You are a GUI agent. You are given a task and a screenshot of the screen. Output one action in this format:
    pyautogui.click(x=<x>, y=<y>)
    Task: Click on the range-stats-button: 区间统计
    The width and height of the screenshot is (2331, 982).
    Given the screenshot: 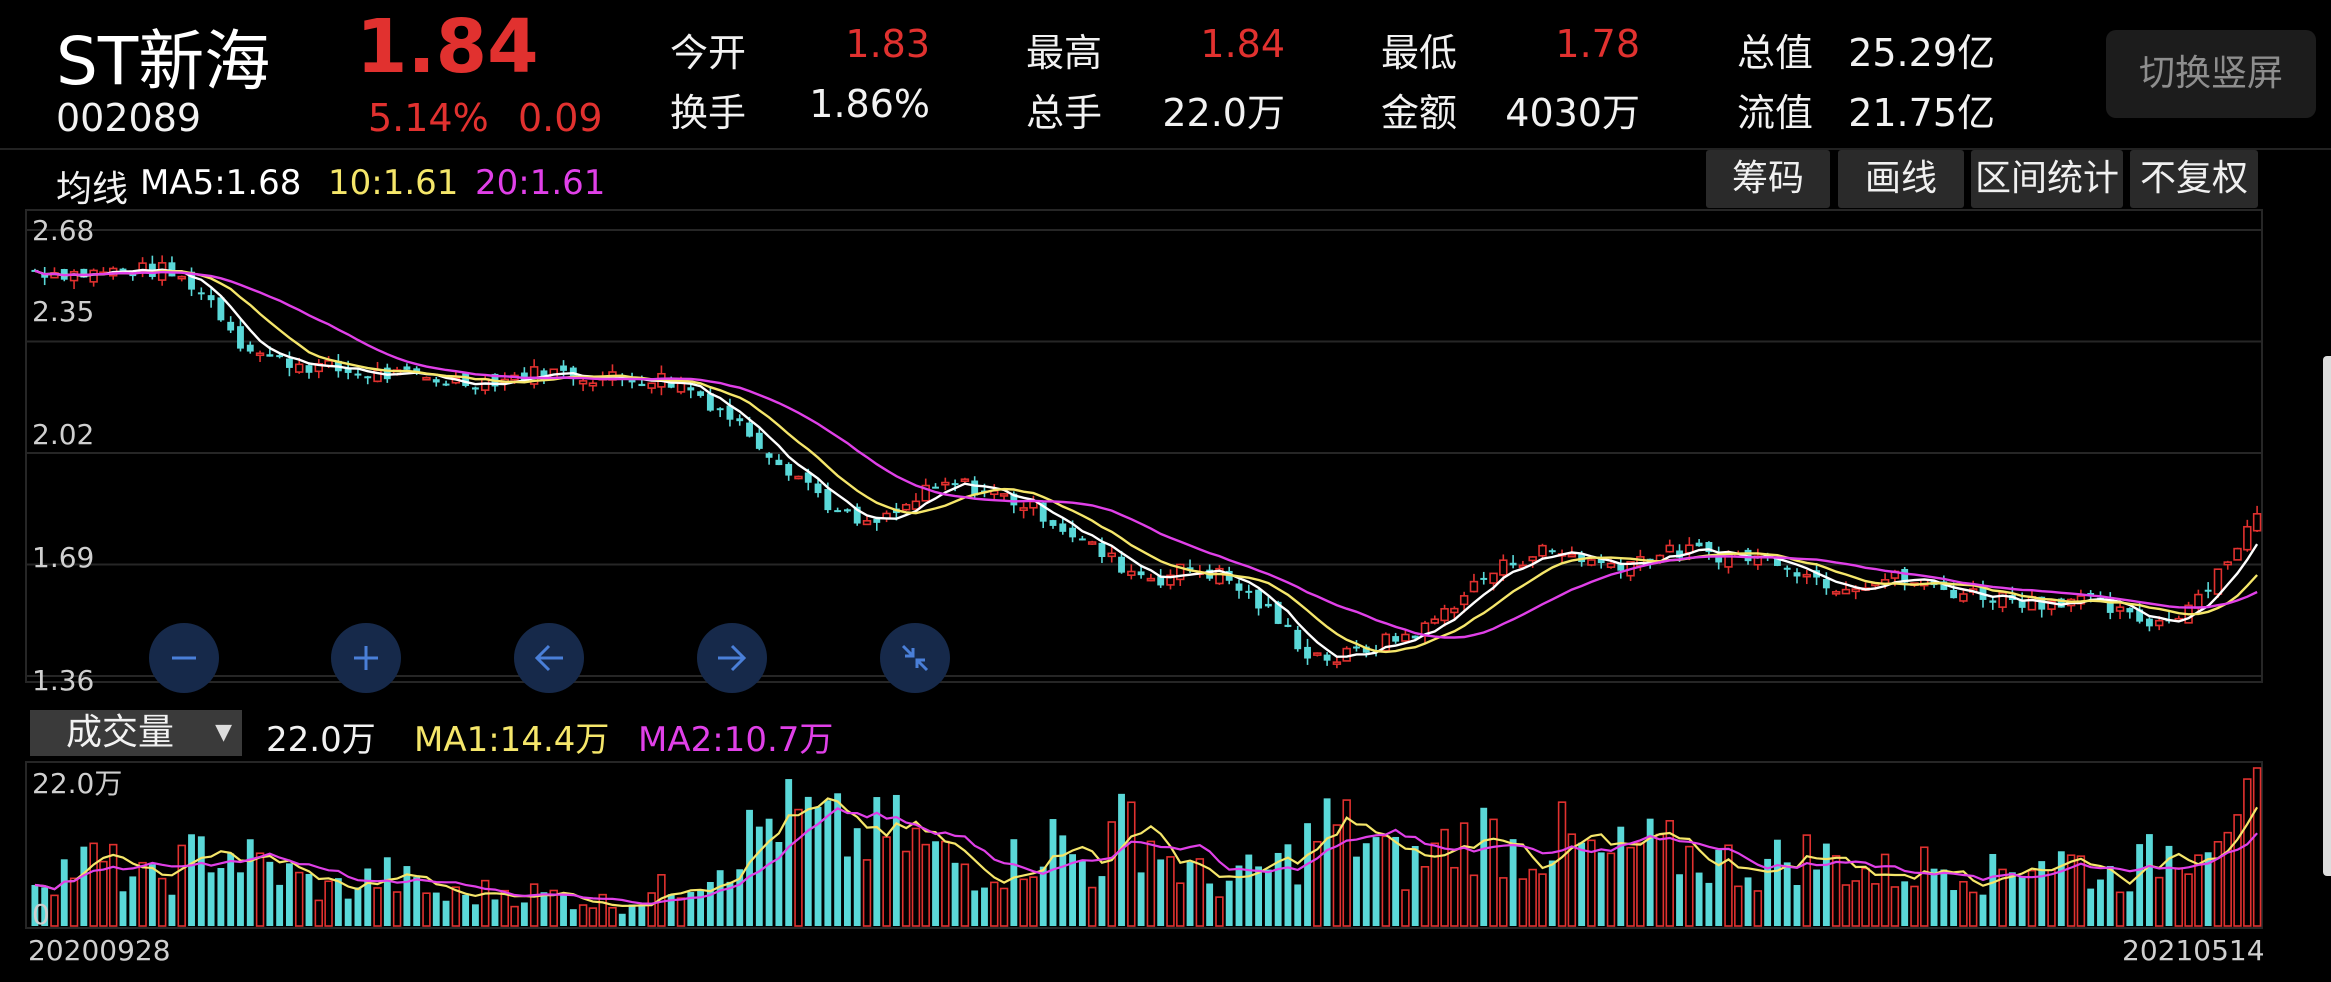 What is the action you would take?
    pyautogui.click(x=2047, y=179)
    